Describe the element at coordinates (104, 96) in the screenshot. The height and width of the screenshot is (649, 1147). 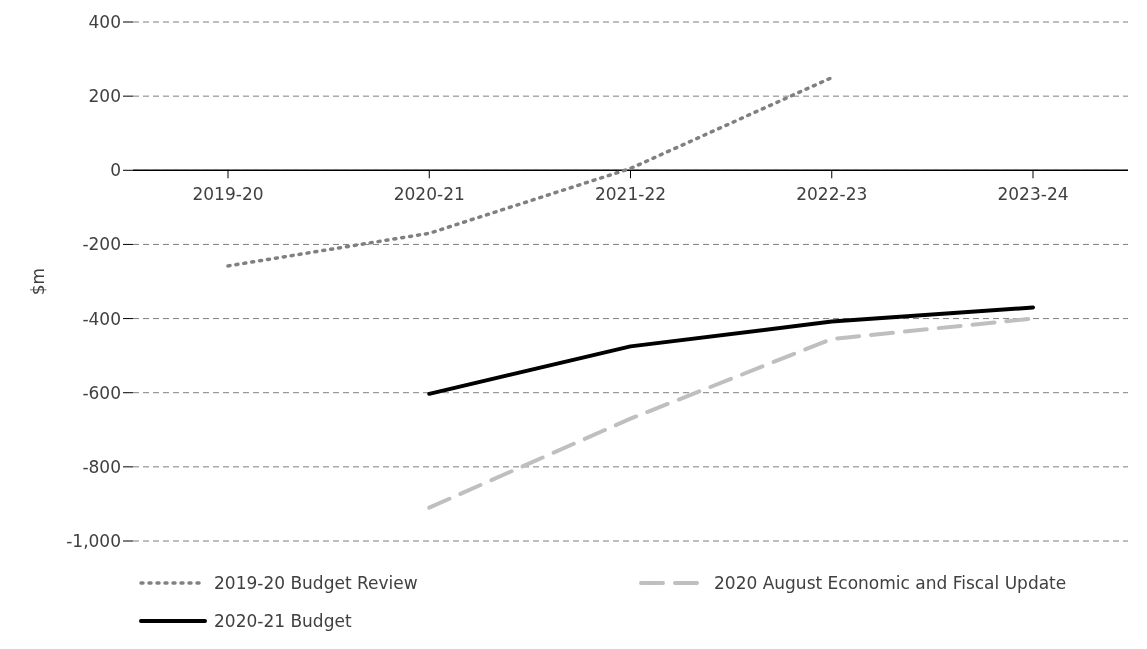
I see `y-tick-label: 200` at that location.